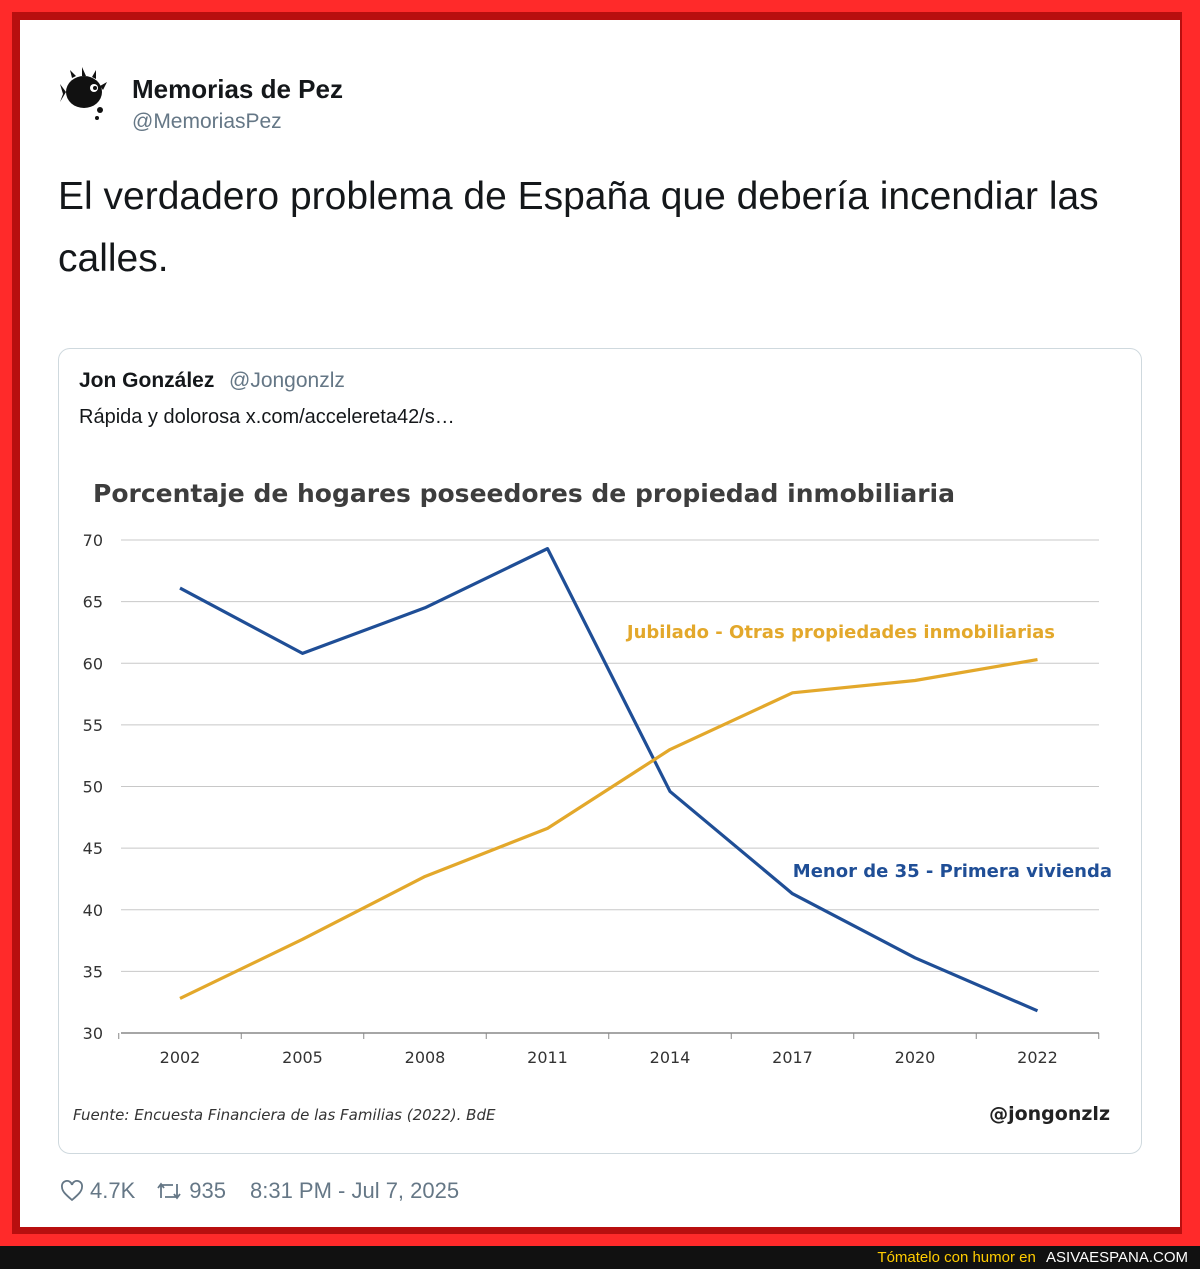 Image resolution: width=1200 pixels, height=1269 pixels. Describe the element at coordinates (302, 1057) in the screenshot. I see `x-tick-label: 2005` at that location.